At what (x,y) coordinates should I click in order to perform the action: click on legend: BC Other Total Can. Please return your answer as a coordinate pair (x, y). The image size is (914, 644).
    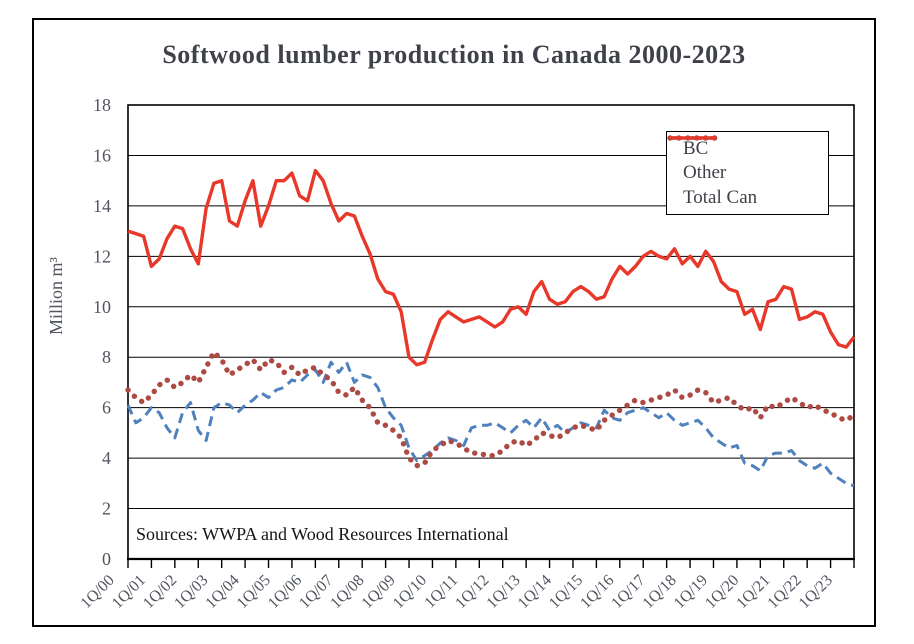
    Looking at the image, I should click on (747, 173).